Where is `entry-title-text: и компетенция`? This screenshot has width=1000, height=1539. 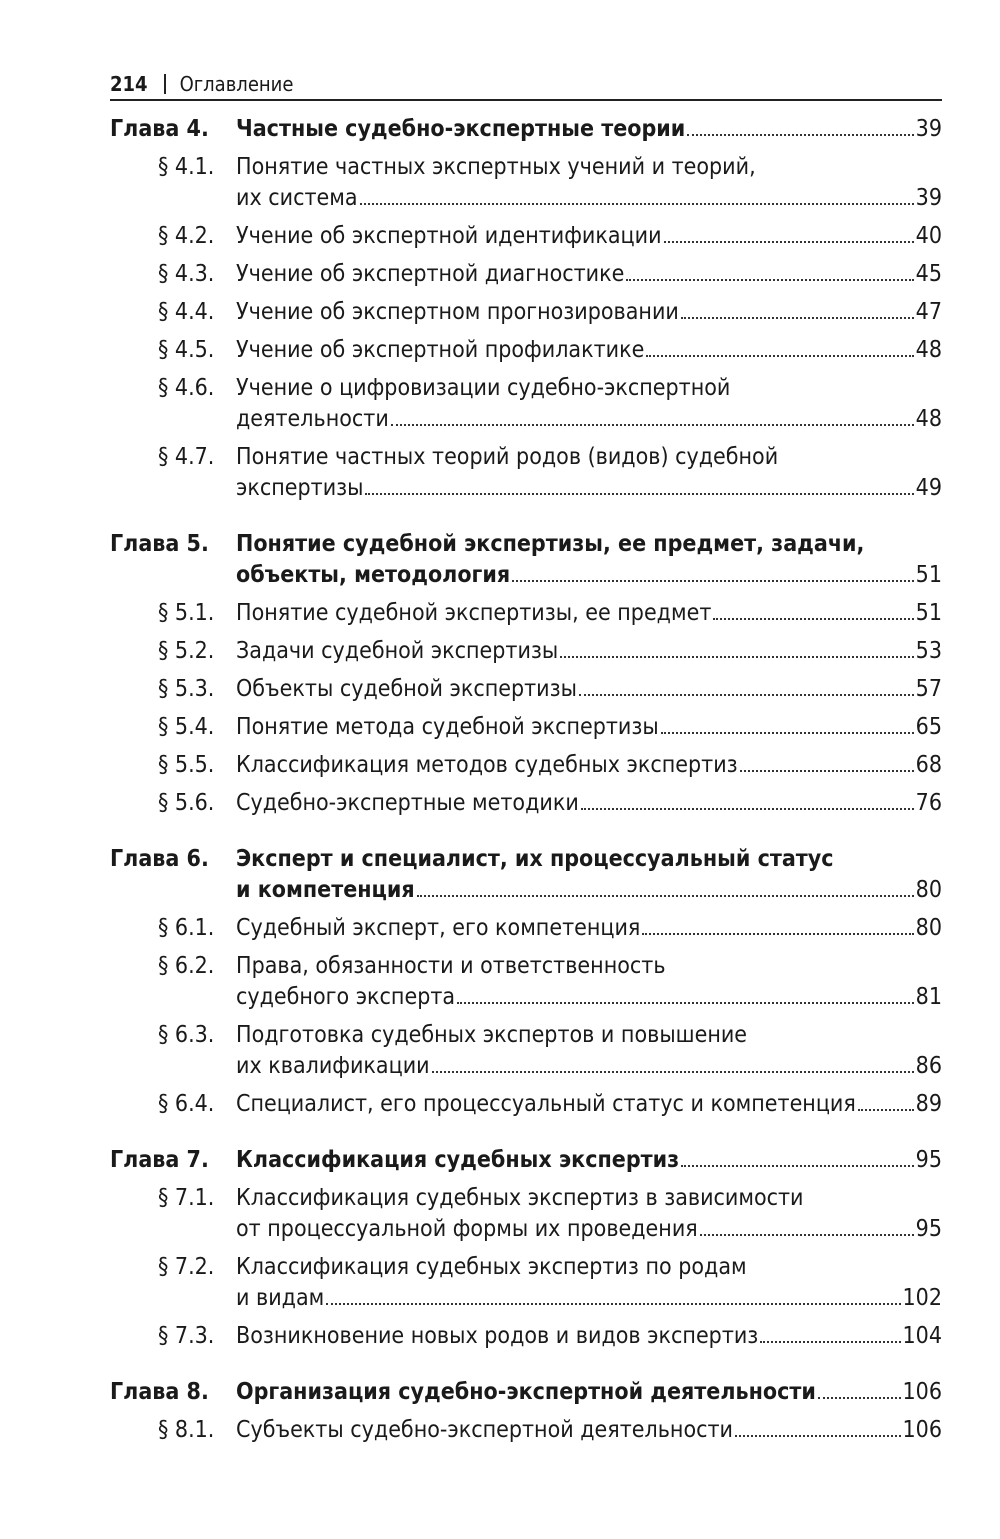
entry-title-text: и компетенция is located at coordinates (325, 890).